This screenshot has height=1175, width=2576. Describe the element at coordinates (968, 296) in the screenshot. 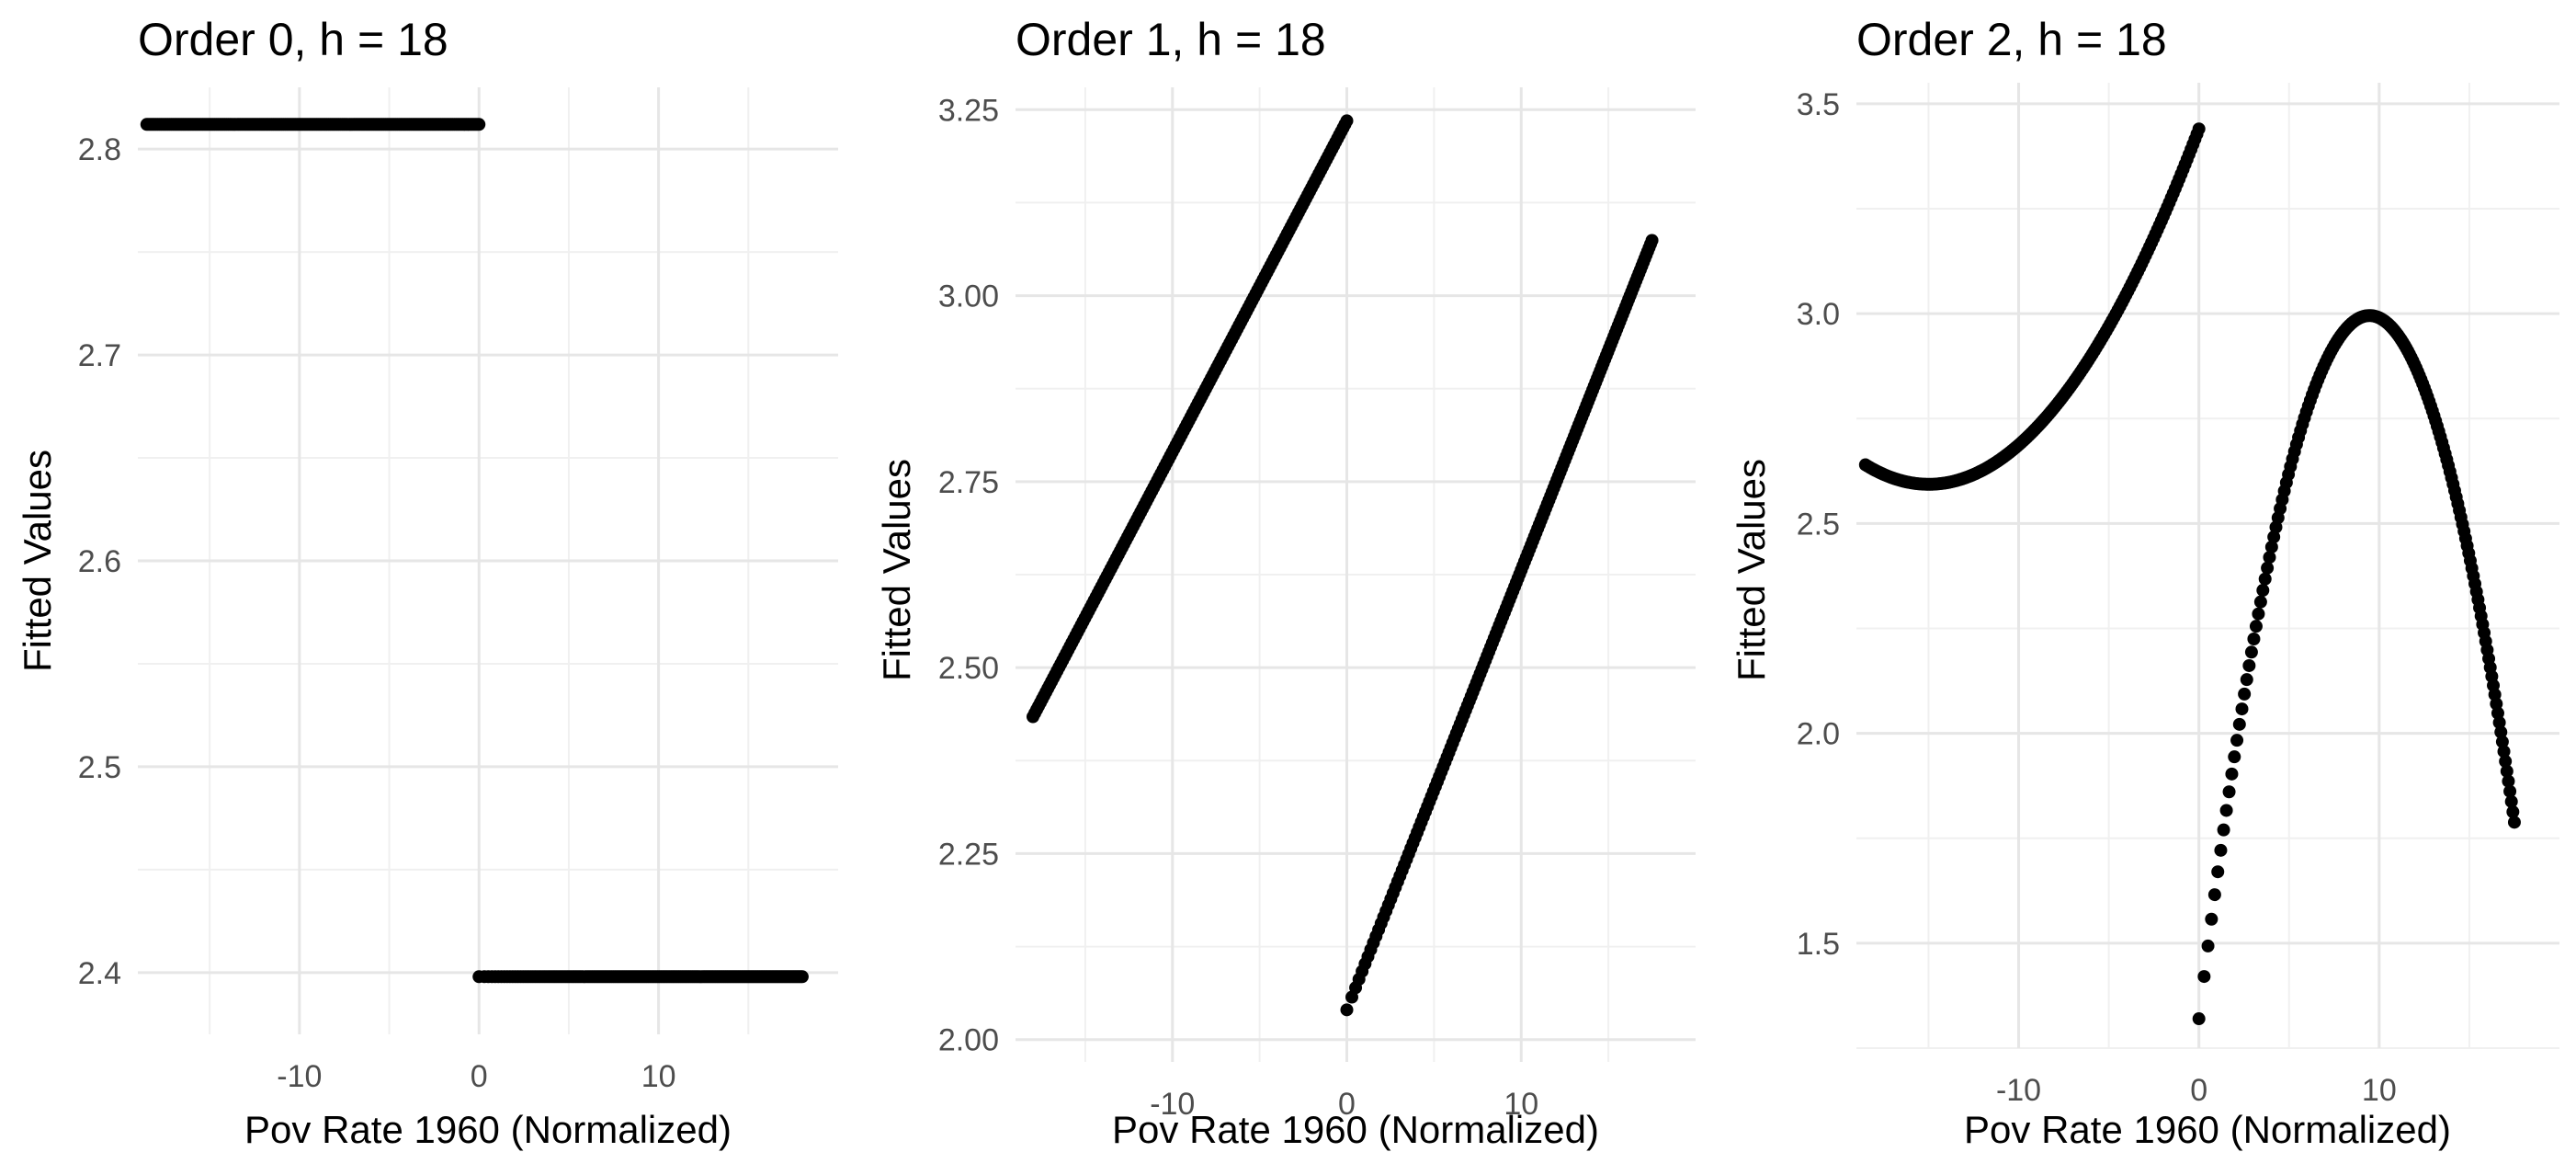

I see `y-tick-label: 3.00` at that location.